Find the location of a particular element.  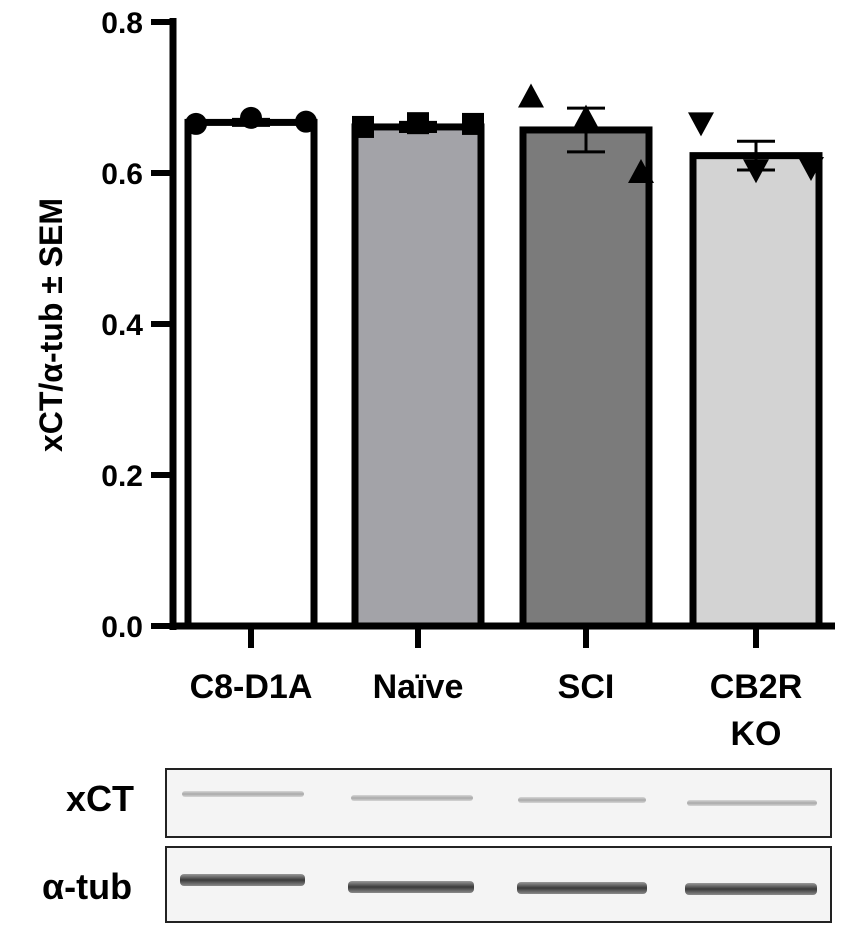

data-points is located at coordinates (504, 133).